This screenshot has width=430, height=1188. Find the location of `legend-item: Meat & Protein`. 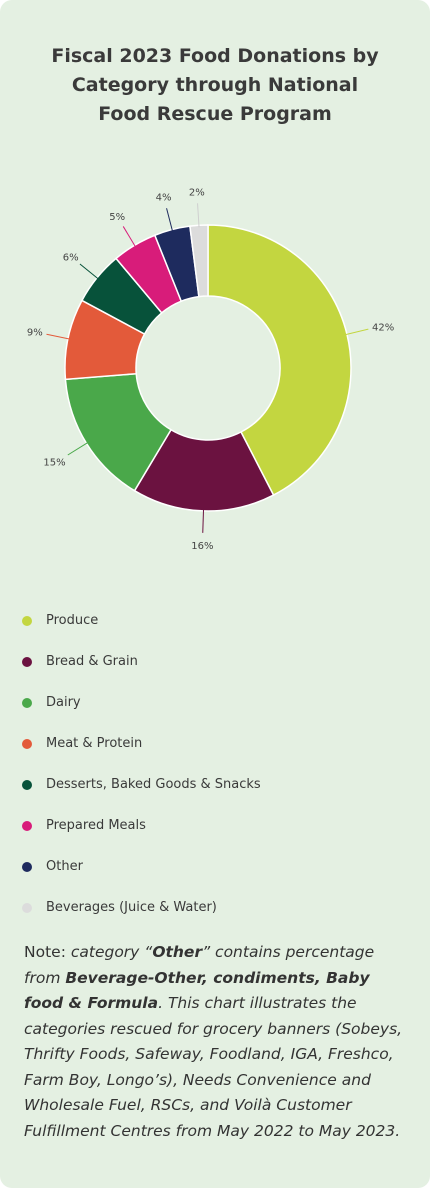

legend-item: Meat & Protein is located at coordinates (141, 743).